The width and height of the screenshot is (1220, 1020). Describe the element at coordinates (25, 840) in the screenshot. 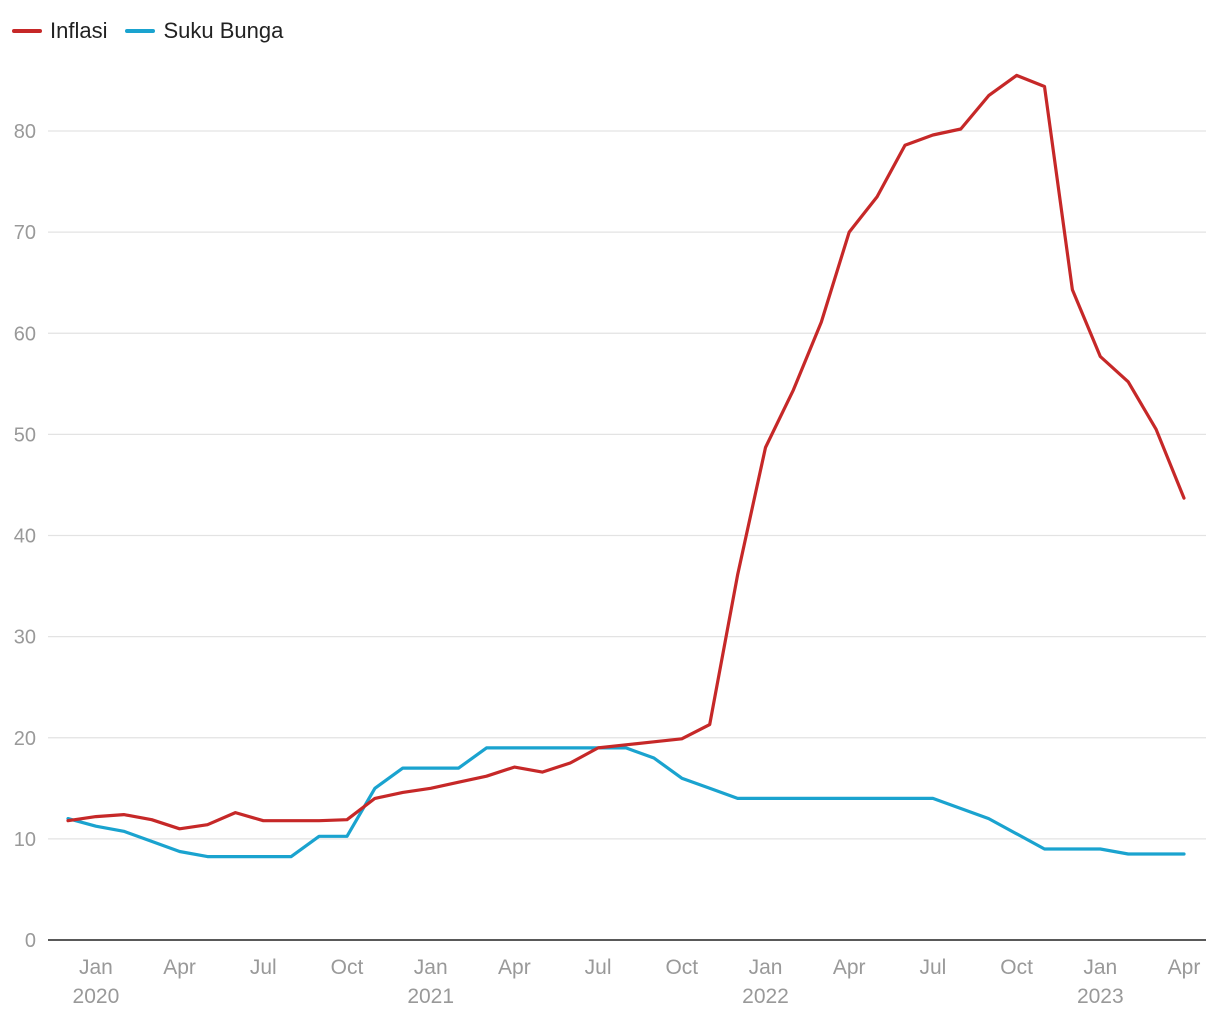

I see `y-tick-label: 10` at that location.